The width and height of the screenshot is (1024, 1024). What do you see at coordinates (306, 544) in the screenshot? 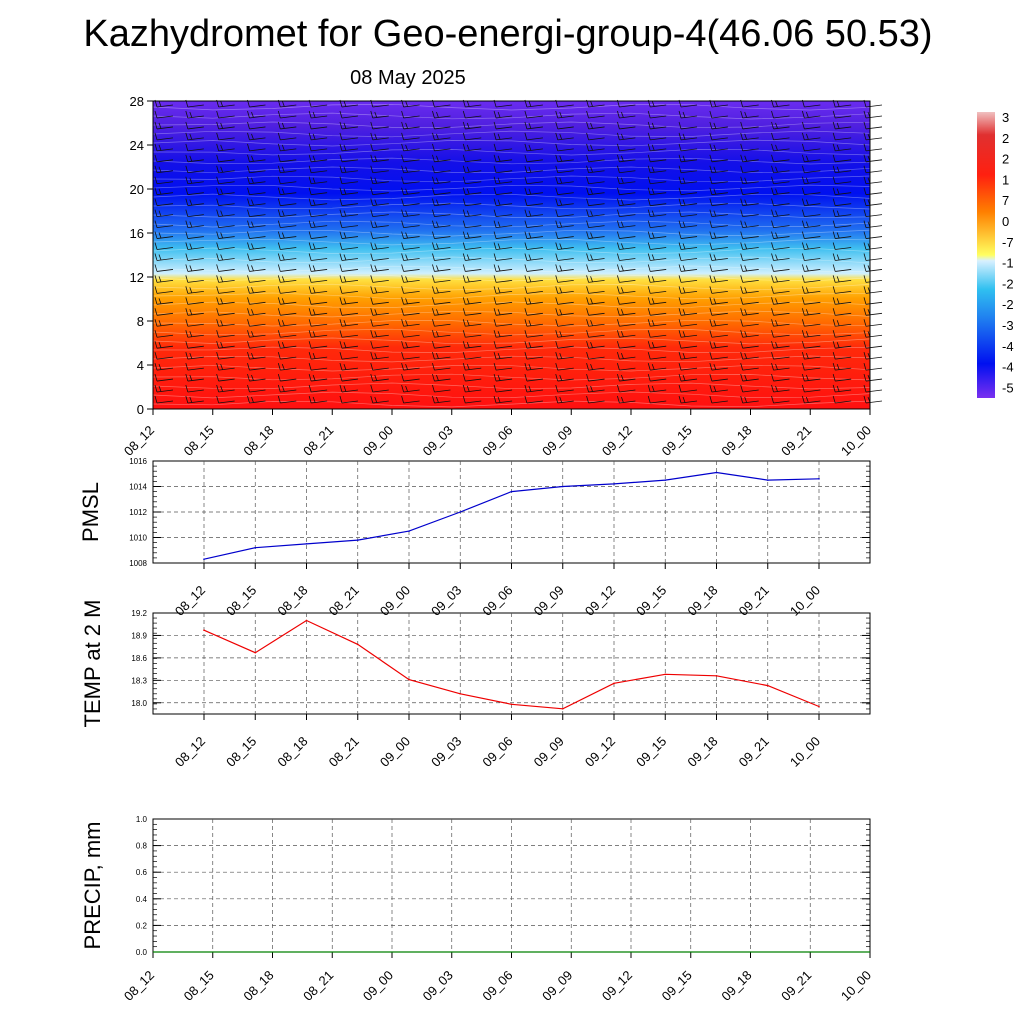
I see `data-point` at bounding box center [306, 544].